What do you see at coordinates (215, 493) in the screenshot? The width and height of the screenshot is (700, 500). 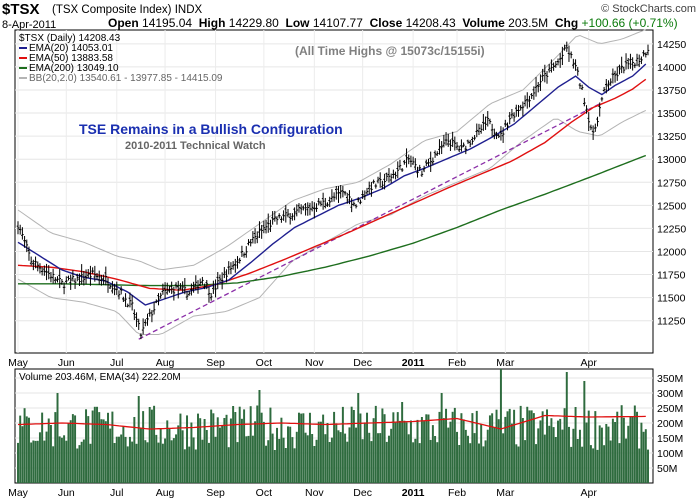 I see `volume-month-label: Sep` at bounding box center [215, 493].